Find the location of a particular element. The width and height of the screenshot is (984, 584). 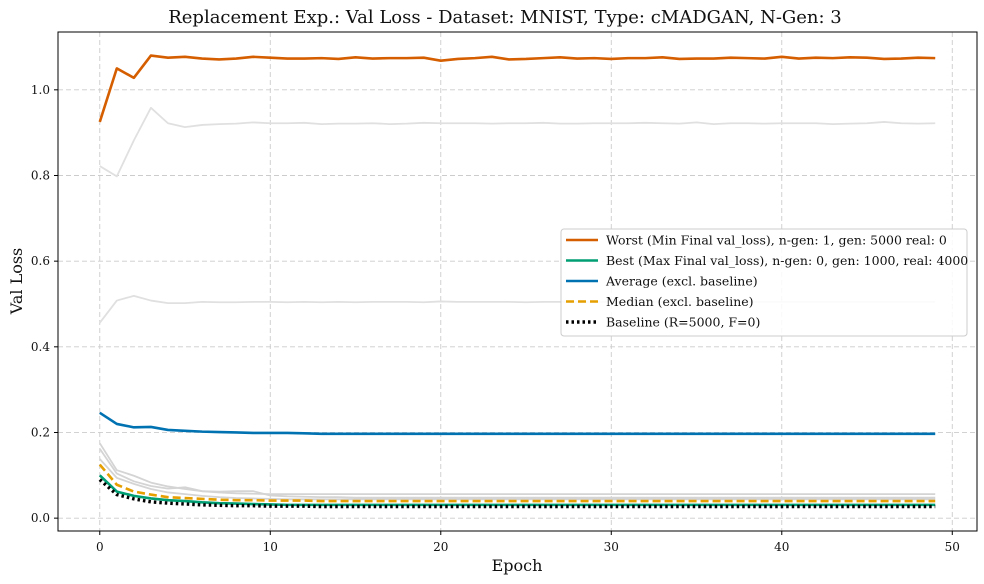

x-tick-label: 40 is located at coordinates (781, 547).